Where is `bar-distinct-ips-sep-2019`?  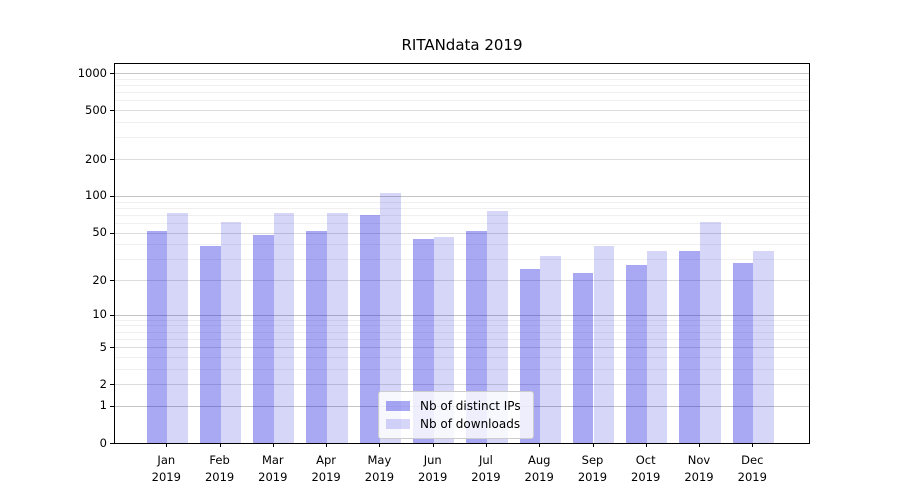
bar-distinct-ips-sep-2019 is located at coordinates (583, 357).